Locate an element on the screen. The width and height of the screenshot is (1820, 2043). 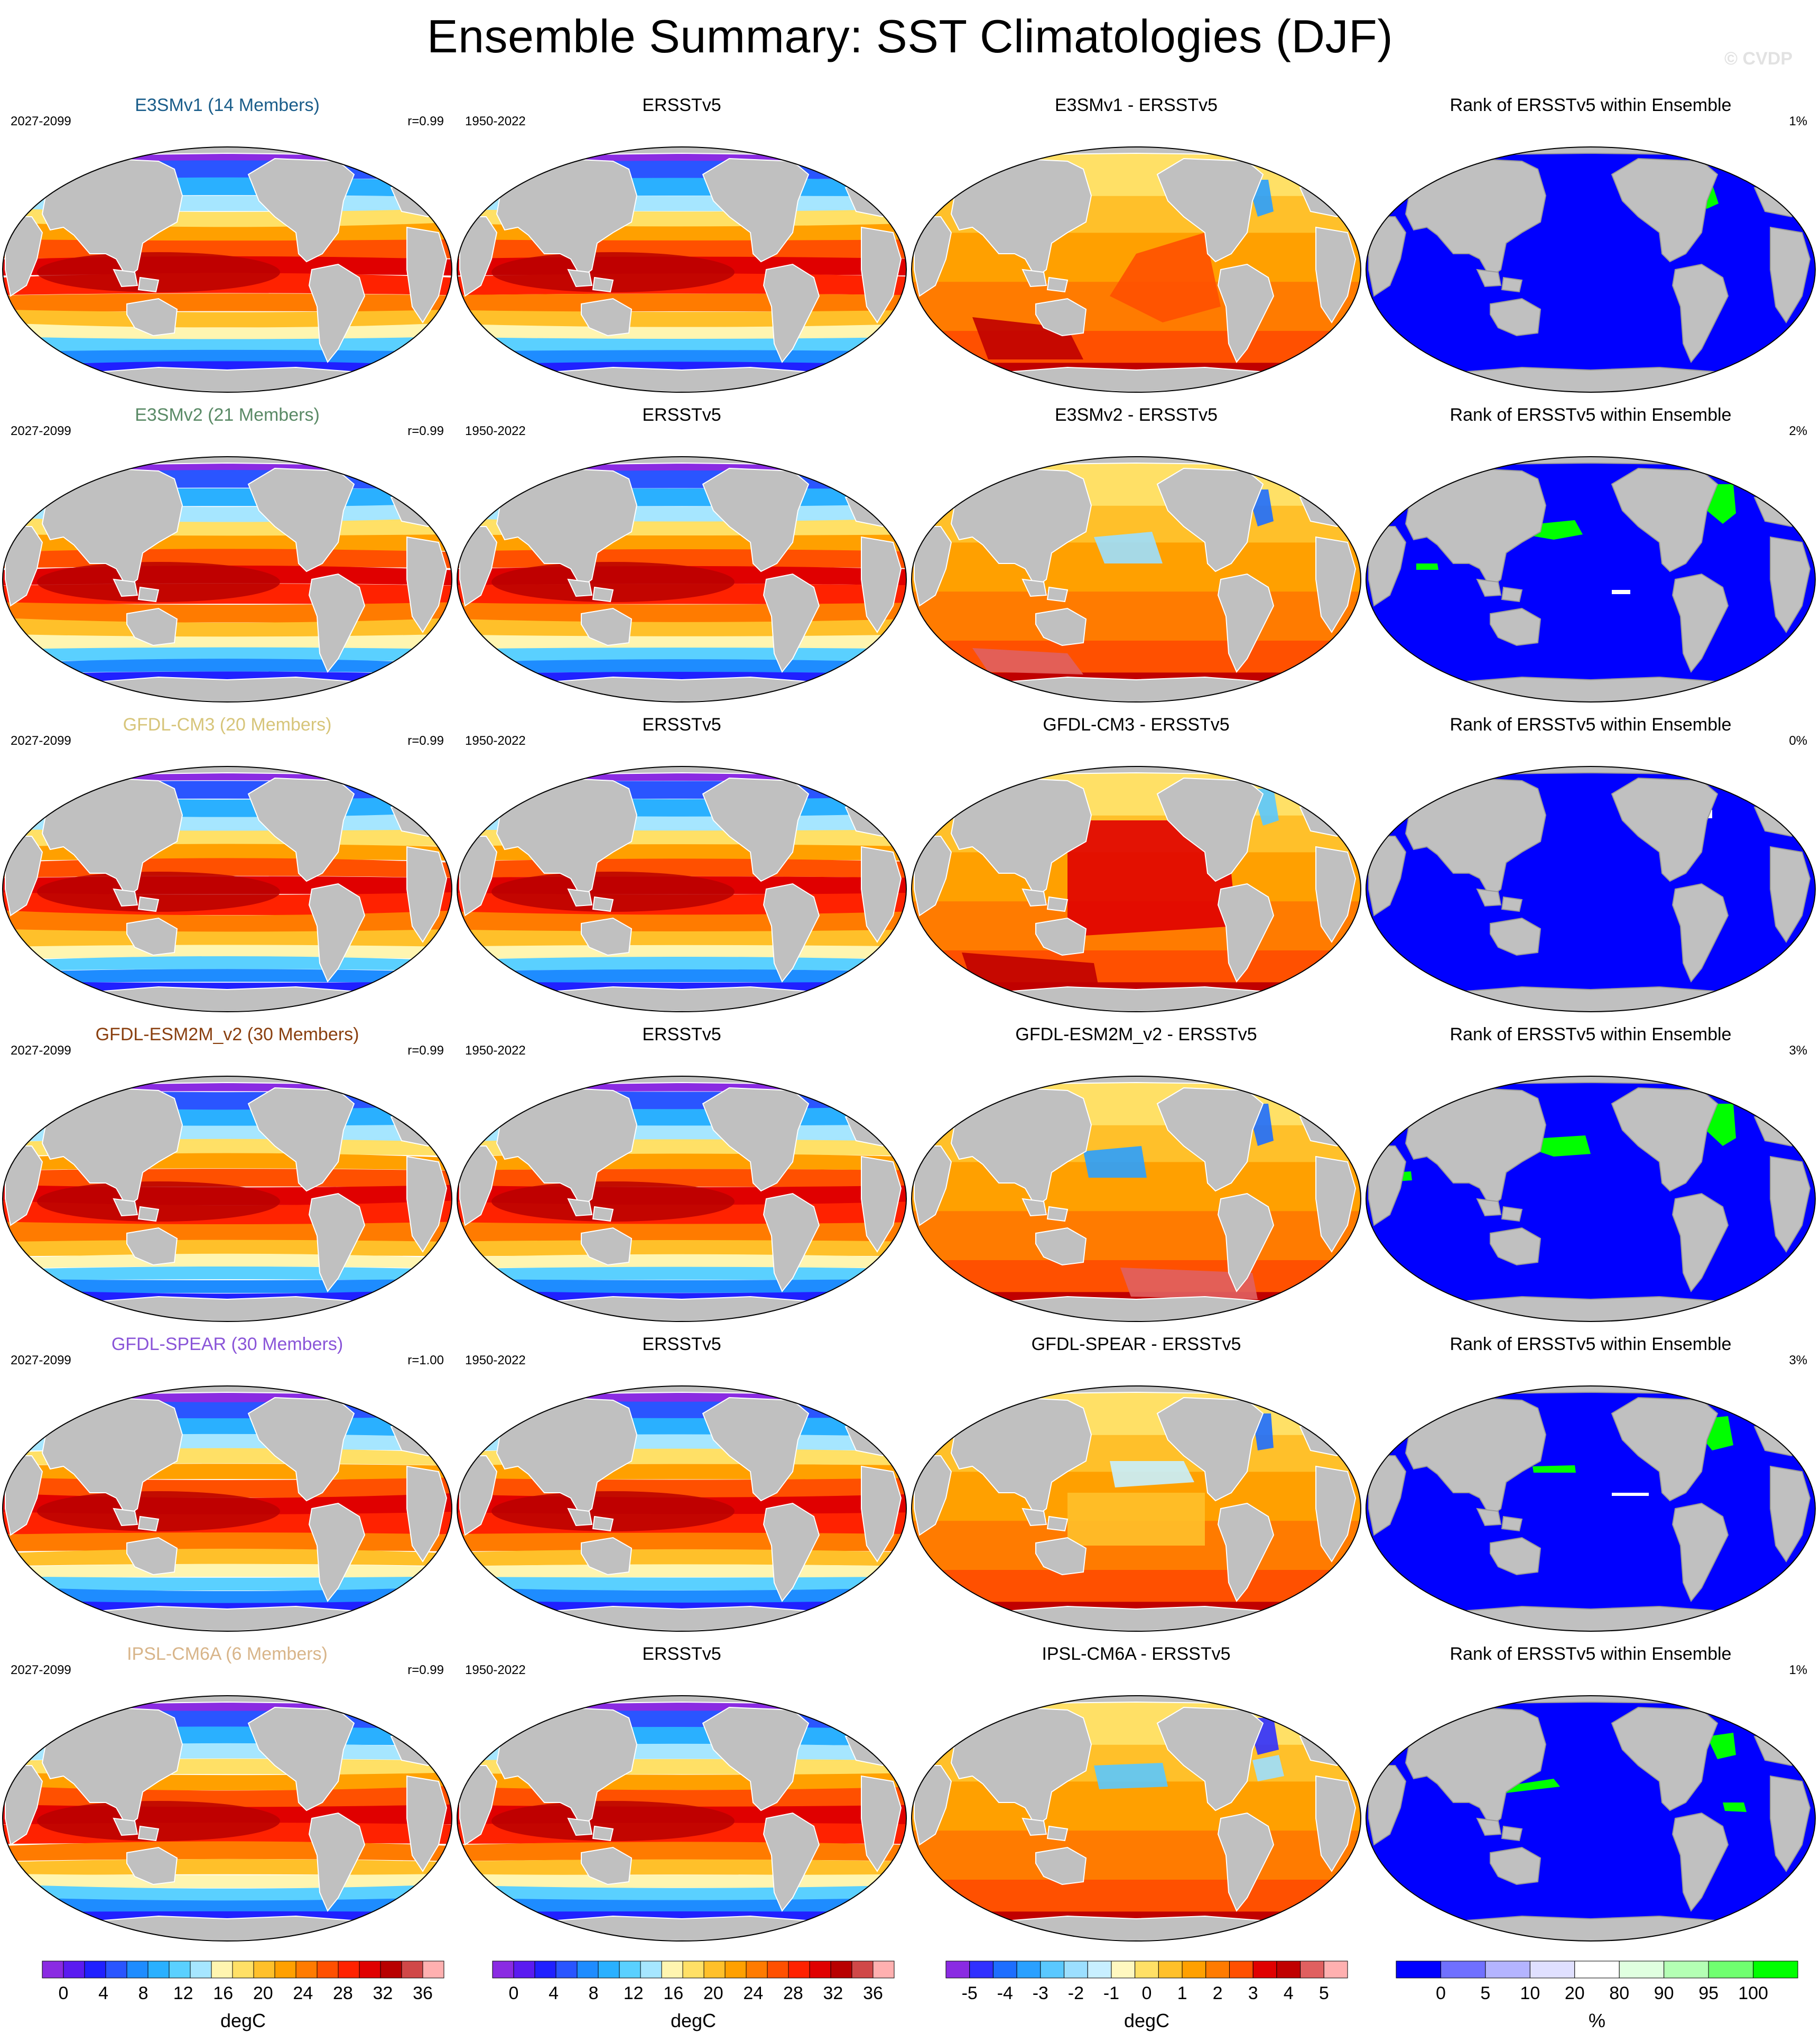
colorbar-tick-label: 2 is located at coordinates (1218, 1993).